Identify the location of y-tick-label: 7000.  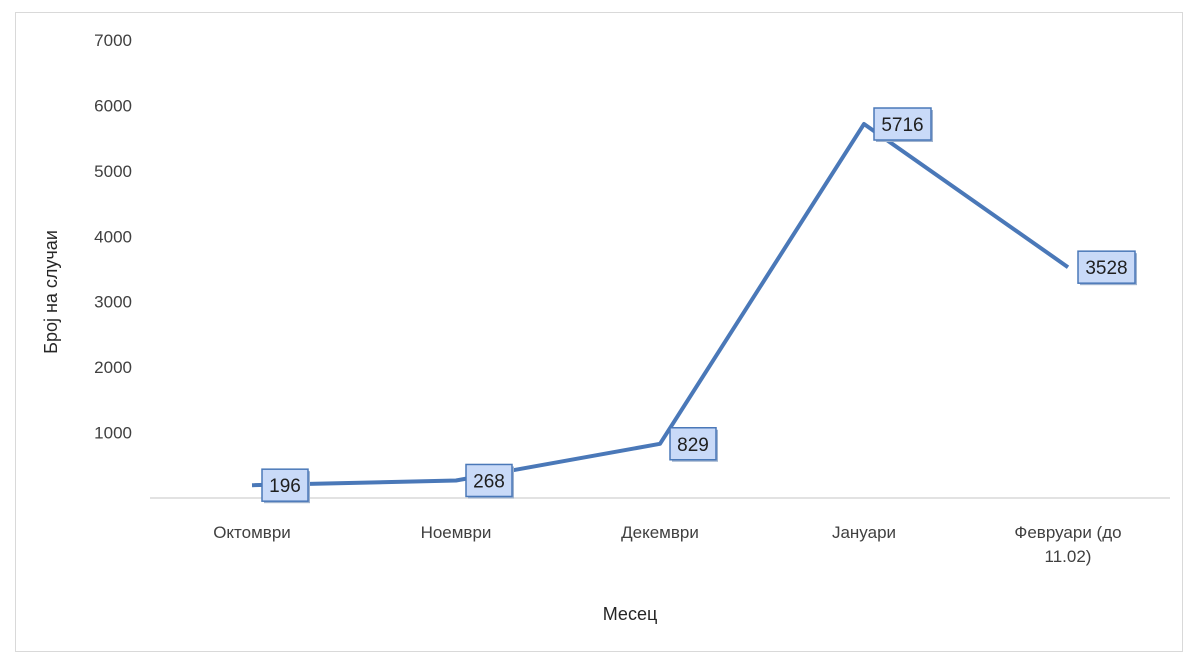
(113, 40).